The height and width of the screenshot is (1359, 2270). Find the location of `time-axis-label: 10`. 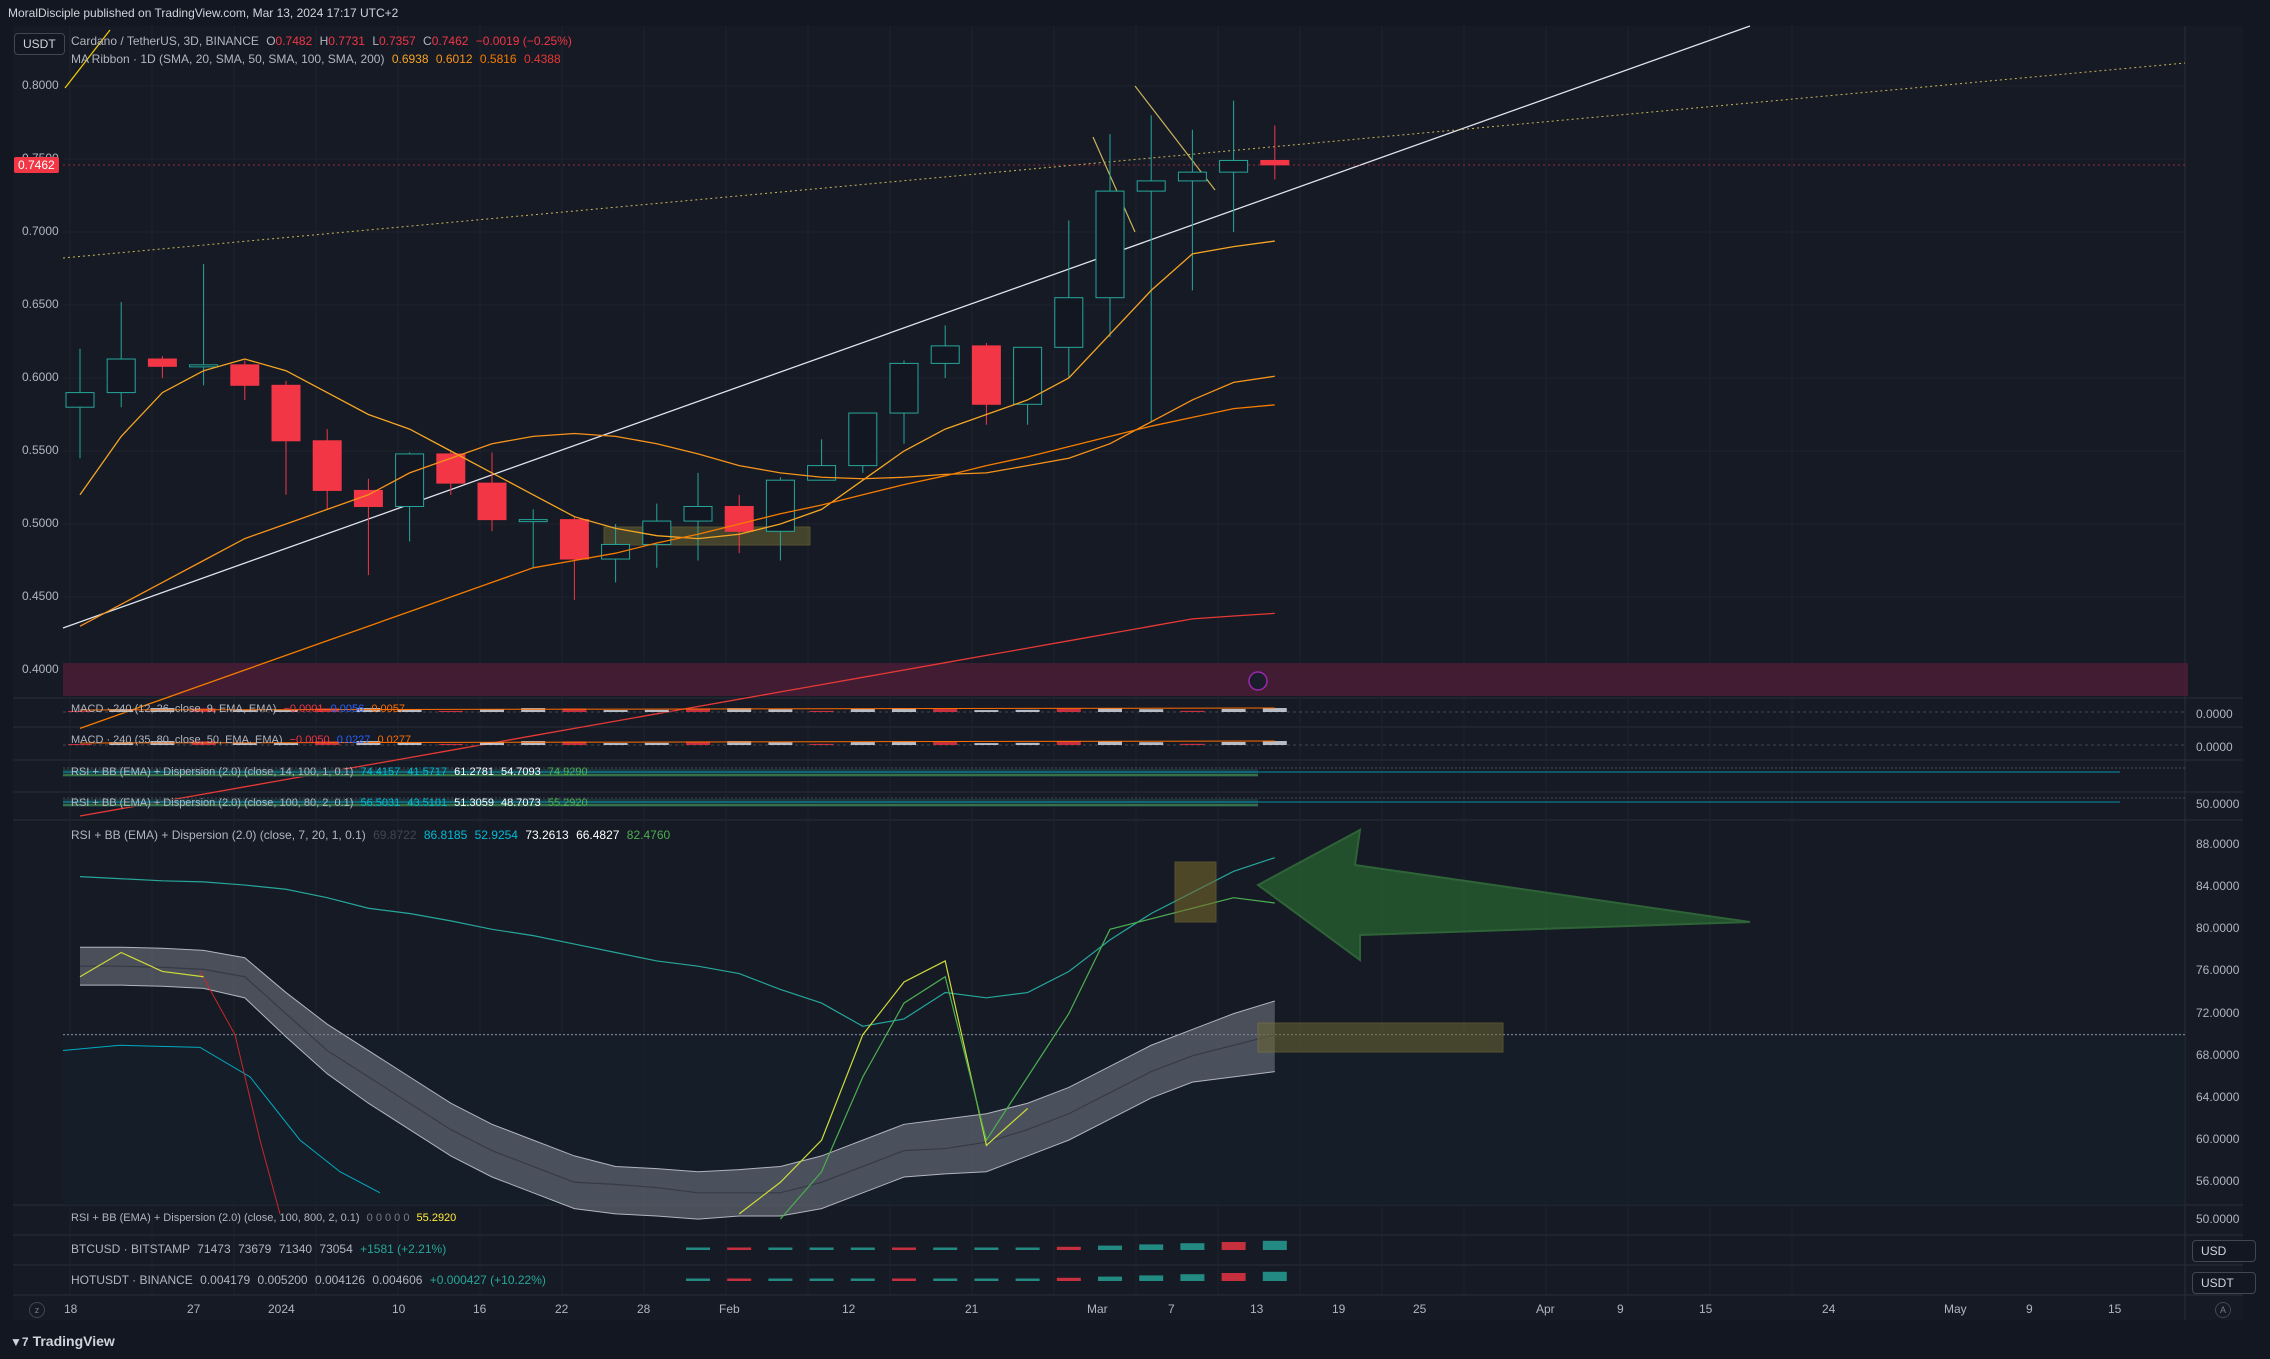

time-axis-label: 10 is located at coordinates (399, 1309).